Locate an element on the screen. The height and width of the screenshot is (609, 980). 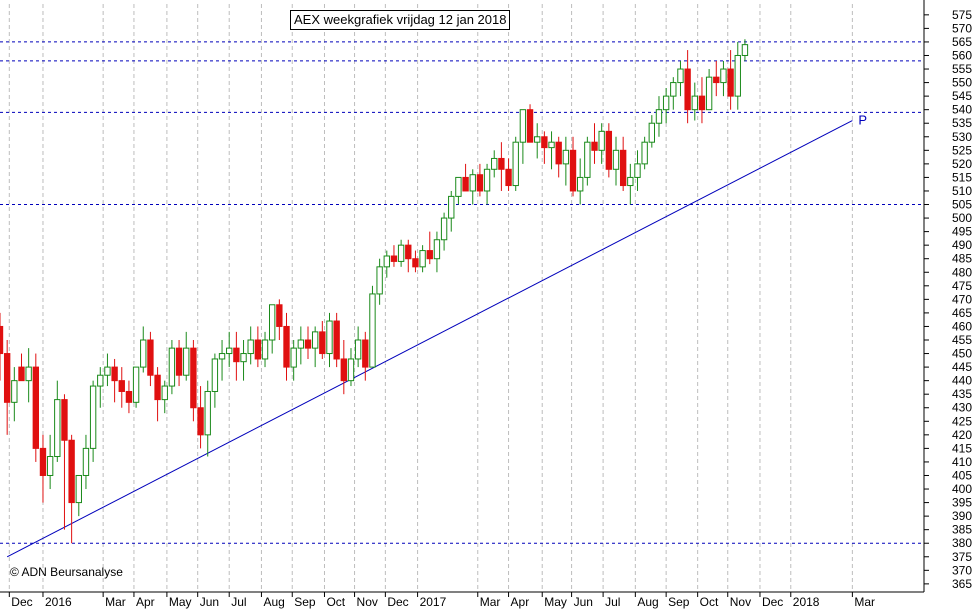
y-tick-label: 395 is located at coordinates (962, 503).